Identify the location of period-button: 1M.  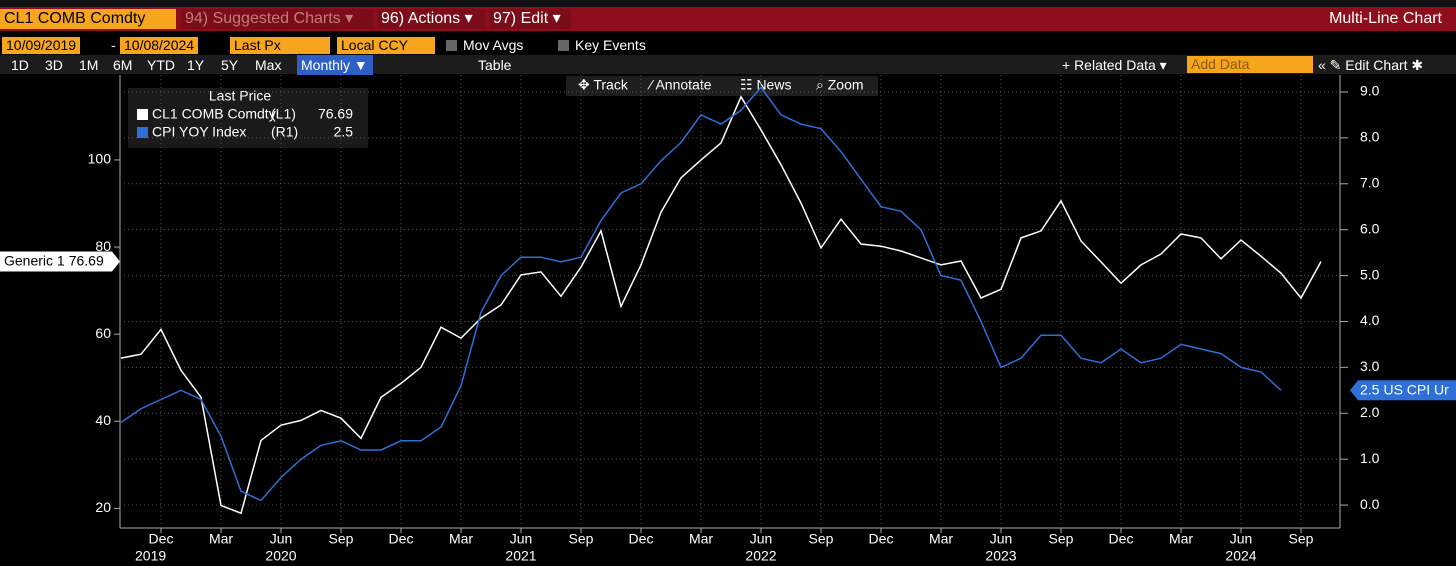
(89, 65).